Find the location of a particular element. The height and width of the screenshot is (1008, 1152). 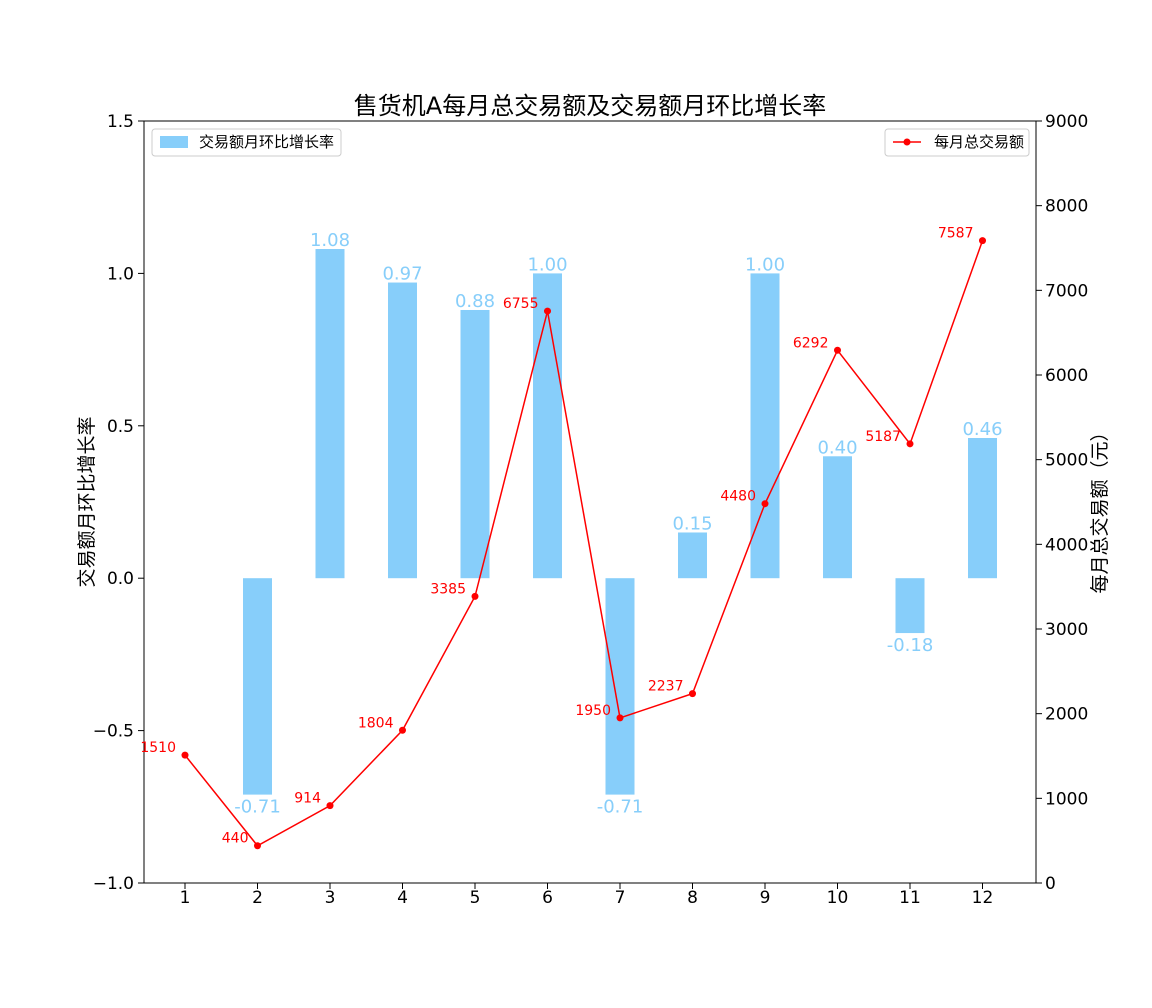

line-data-label: 7587 is located at coordinates (956, 234).